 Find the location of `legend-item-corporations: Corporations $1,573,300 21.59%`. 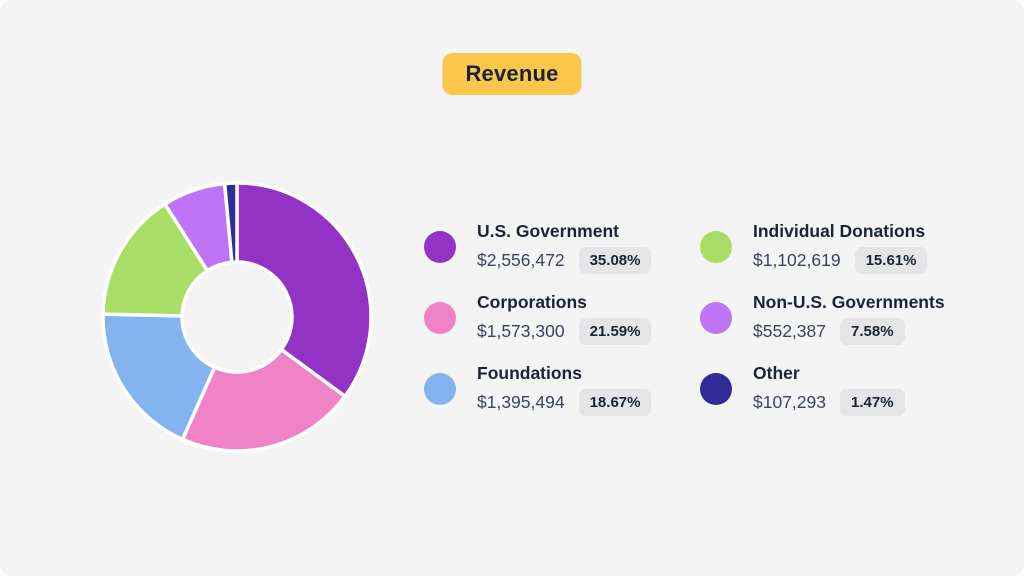

legend-item-corporations: Corporations $1,573,300 21.59% is located at coordinates (538, 318).